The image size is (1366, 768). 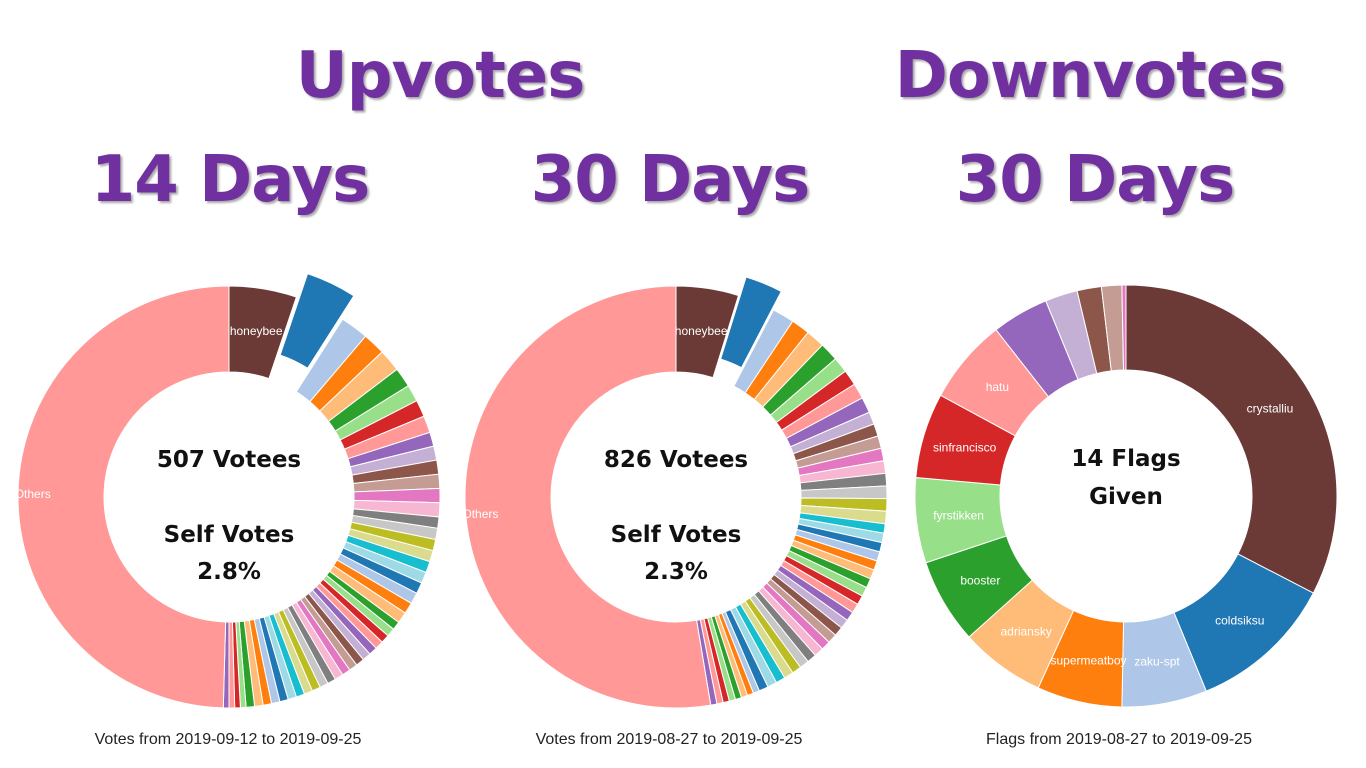 I want to click on center-text-line-1: 826 Votees, so click(x=676, y=460).